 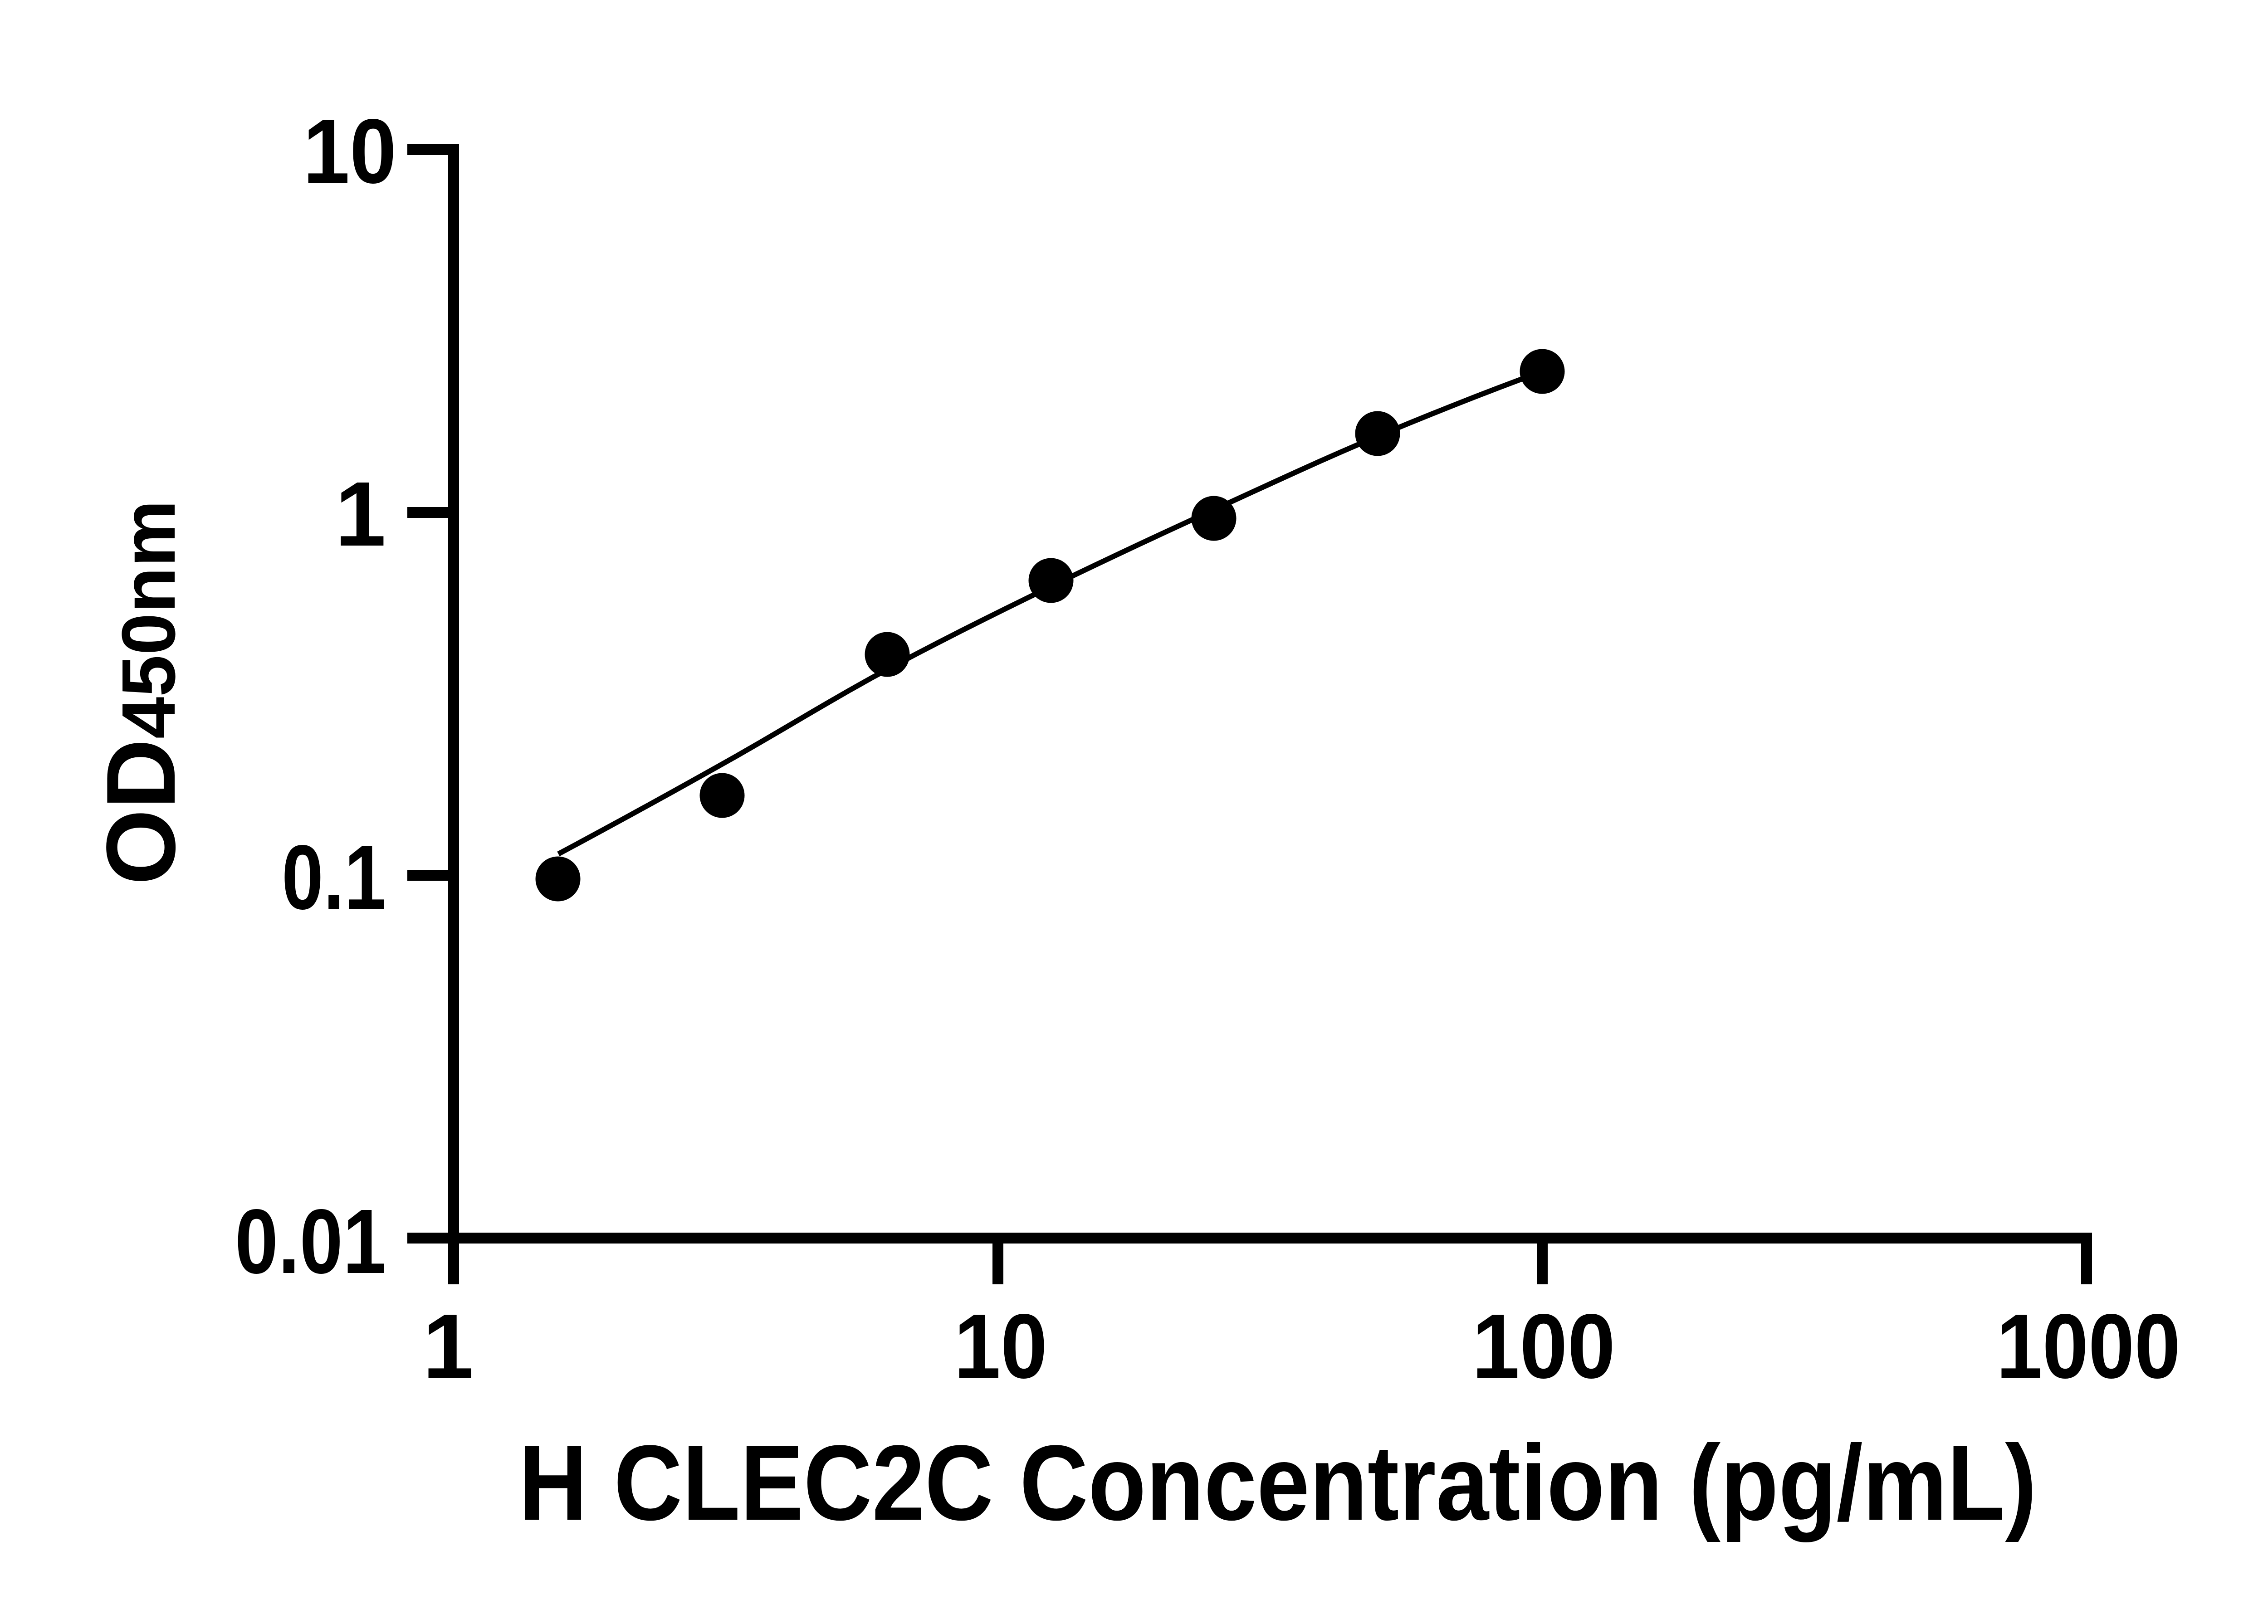 I want to click on svg-text: 100, so click(x=1544, y=1346).